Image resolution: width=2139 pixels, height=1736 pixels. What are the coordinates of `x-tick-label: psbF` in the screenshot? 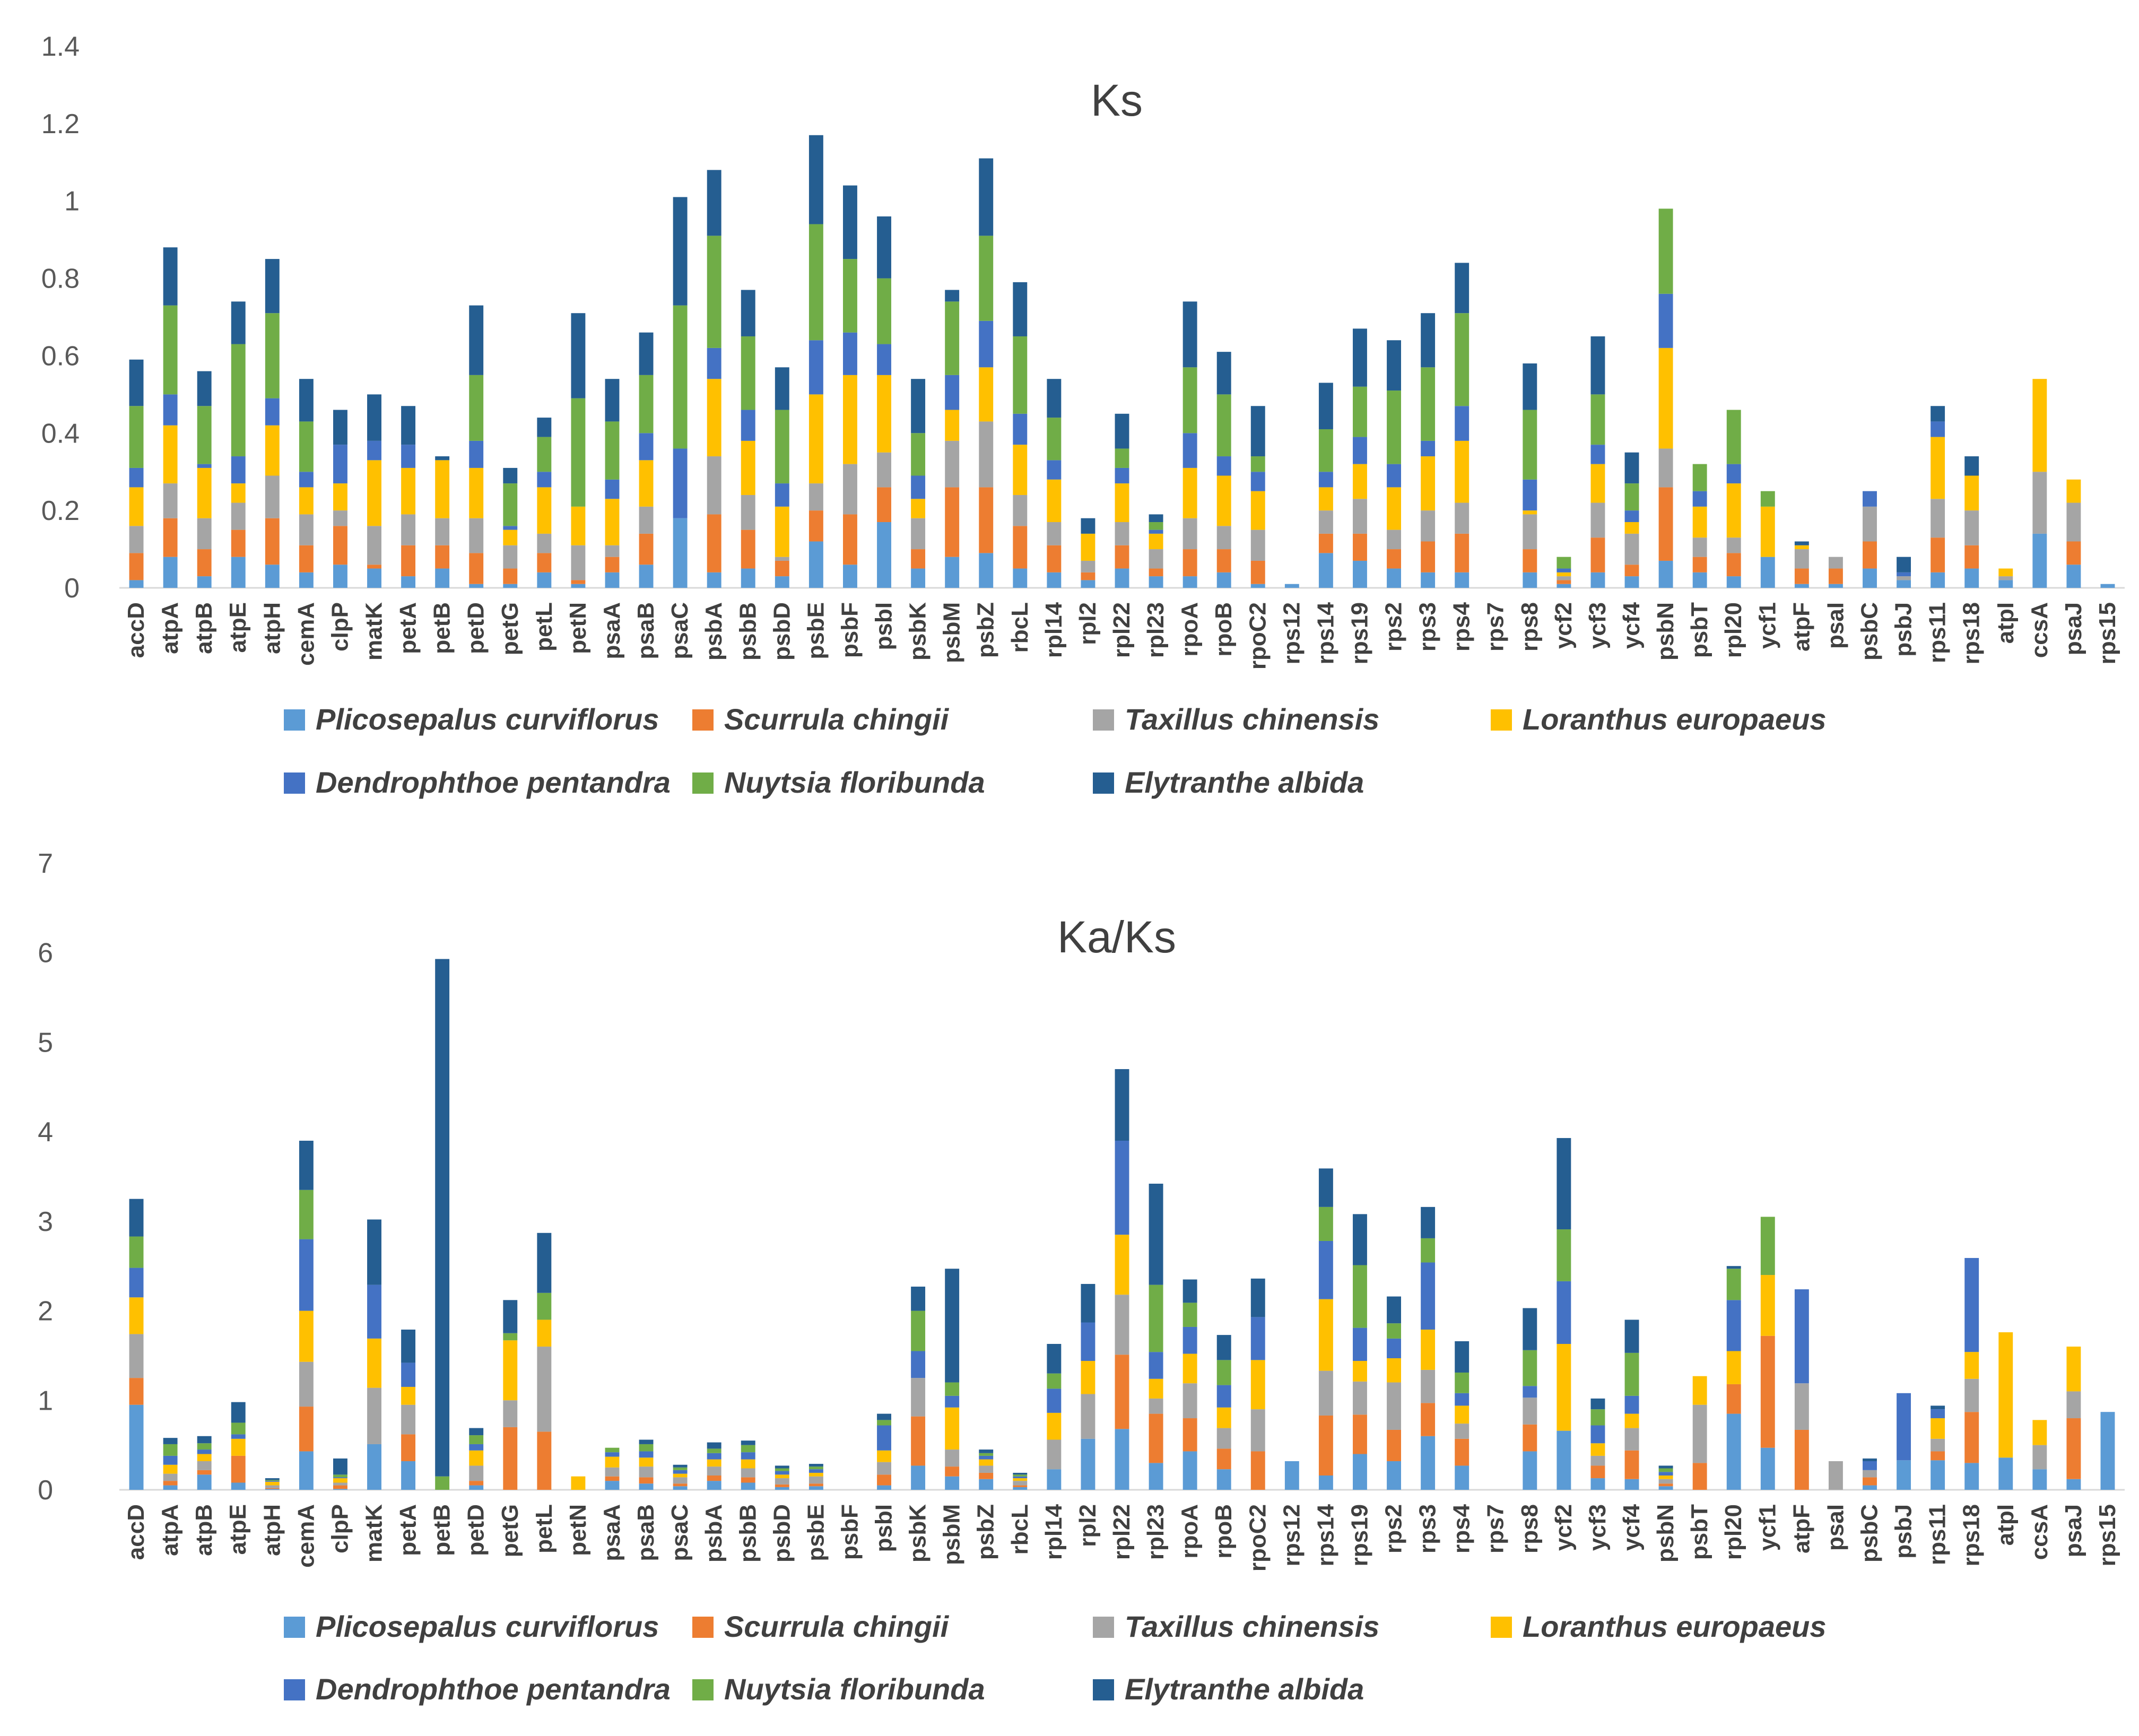 It's located at (850, 630).